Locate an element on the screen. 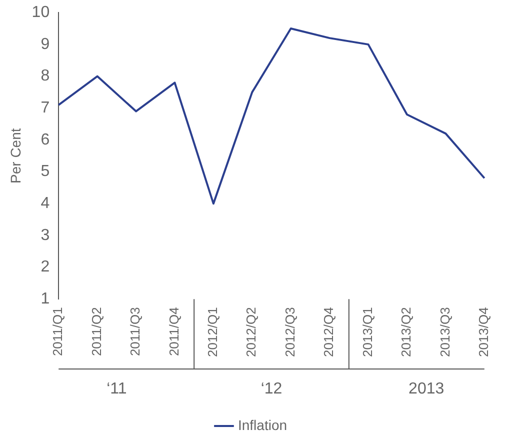  text: ‘12 is located at coordinates (271, 389).